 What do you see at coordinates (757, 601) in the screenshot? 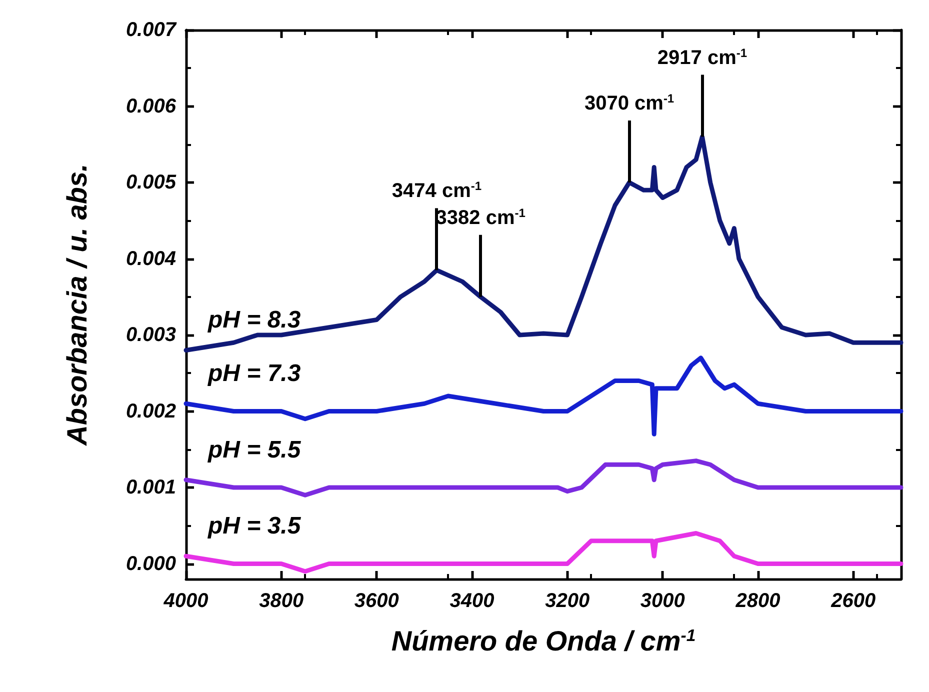
I see `x-tick-label: 2800` at bounding box center [757, 601].